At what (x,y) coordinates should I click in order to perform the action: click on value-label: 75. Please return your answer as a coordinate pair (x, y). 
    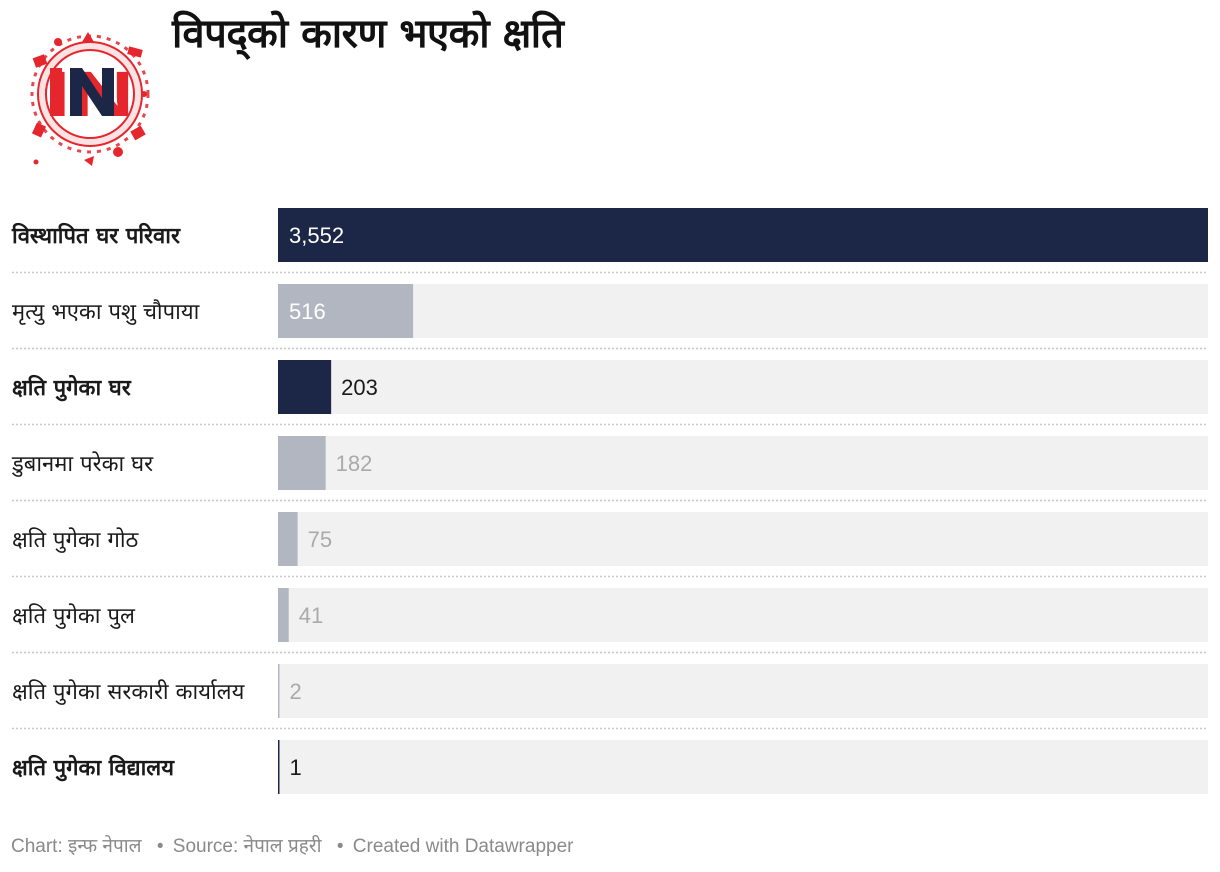
    Looking at the image, I should click on (320, 539).